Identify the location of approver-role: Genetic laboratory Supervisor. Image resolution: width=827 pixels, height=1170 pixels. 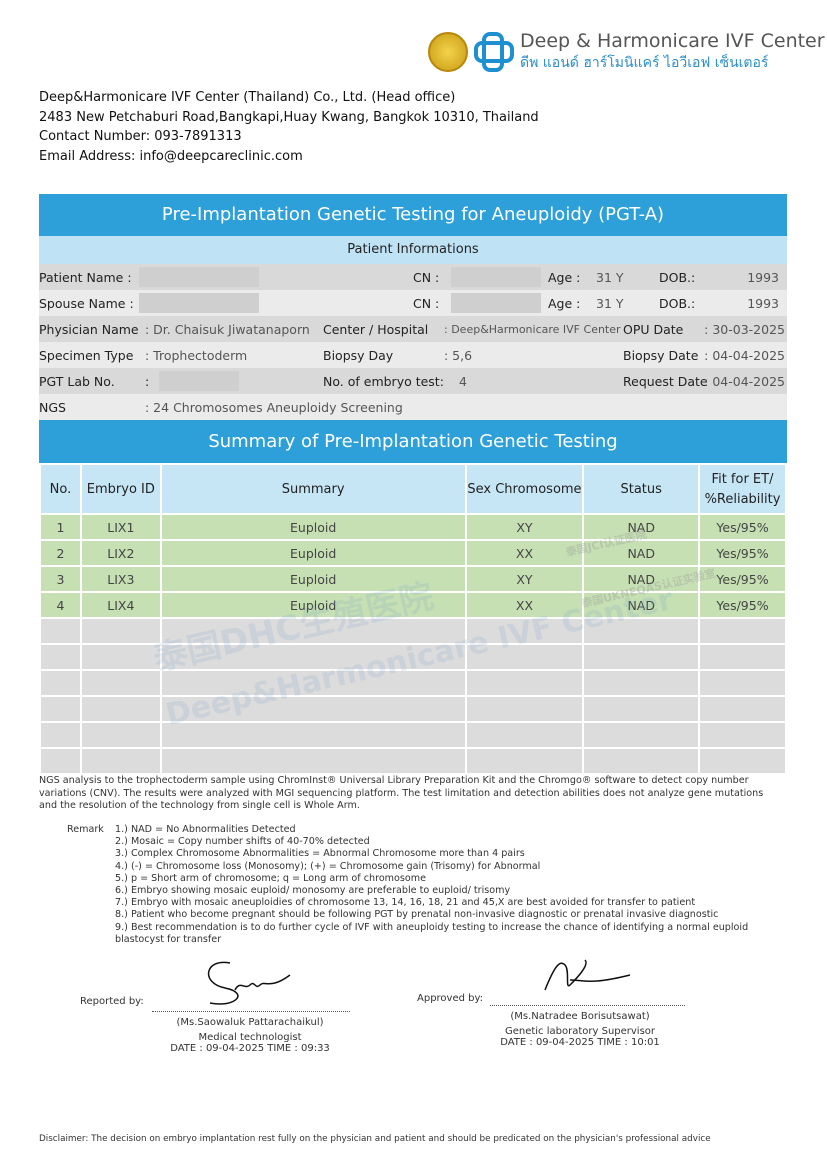
(580, 1031).